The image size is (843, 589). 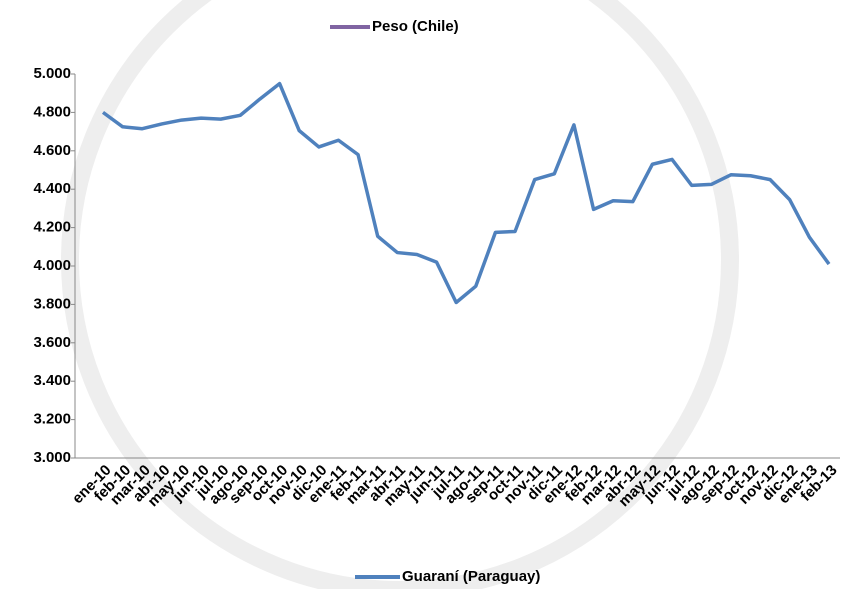 I want to click on y-tick-label: 4.800, so click(x=52, y=111).